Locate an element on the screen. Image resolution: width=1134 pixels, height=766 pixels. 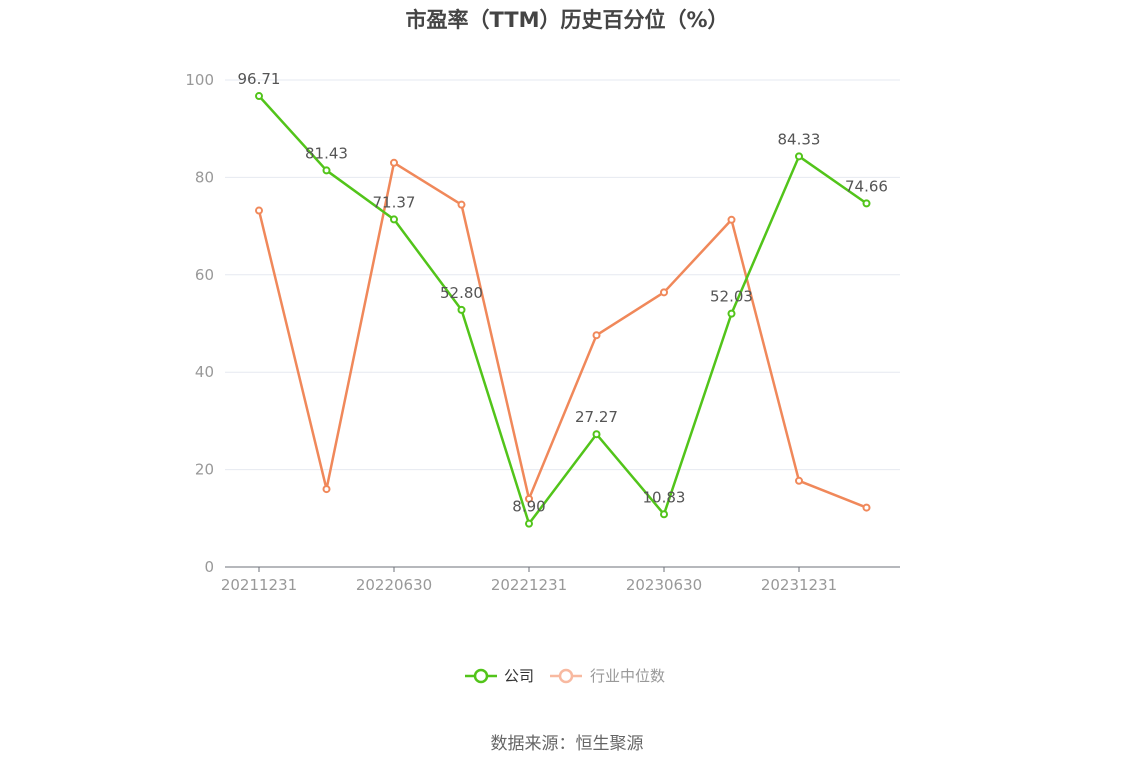
y-tick-label: 40 is located at coordinates (204, 372).